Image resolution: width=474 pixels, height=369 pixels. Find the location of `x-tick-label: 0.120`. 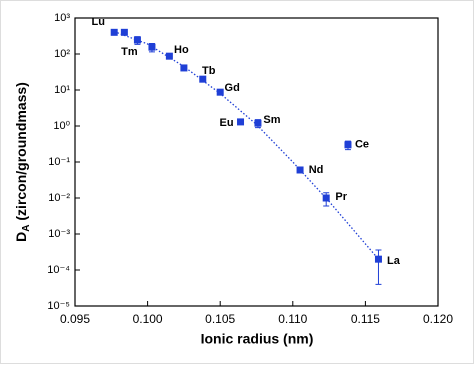

x-tick-label: 0.120 is located at coordinates (438, 319).